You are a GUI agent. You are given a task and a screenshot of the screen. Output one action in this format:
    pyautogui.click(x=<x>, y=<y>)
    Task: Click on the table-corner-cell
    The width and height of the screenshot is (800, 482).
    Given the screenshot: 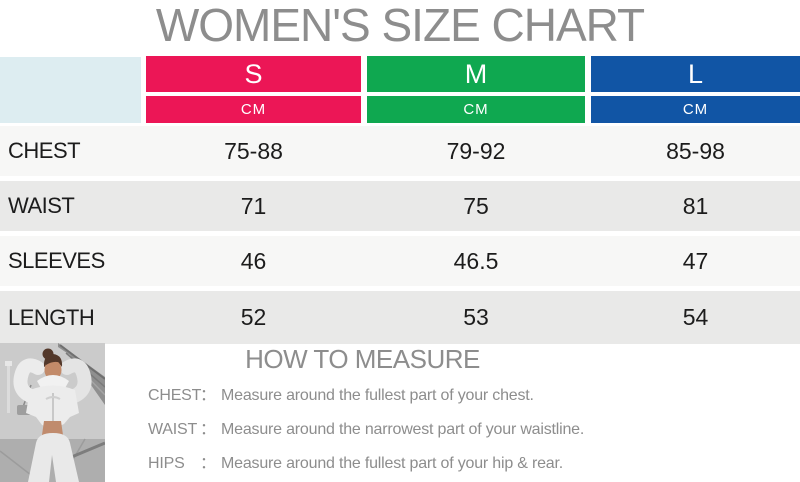 What is the action you would take?
    pyautogui.click(x=70, y=90)
    